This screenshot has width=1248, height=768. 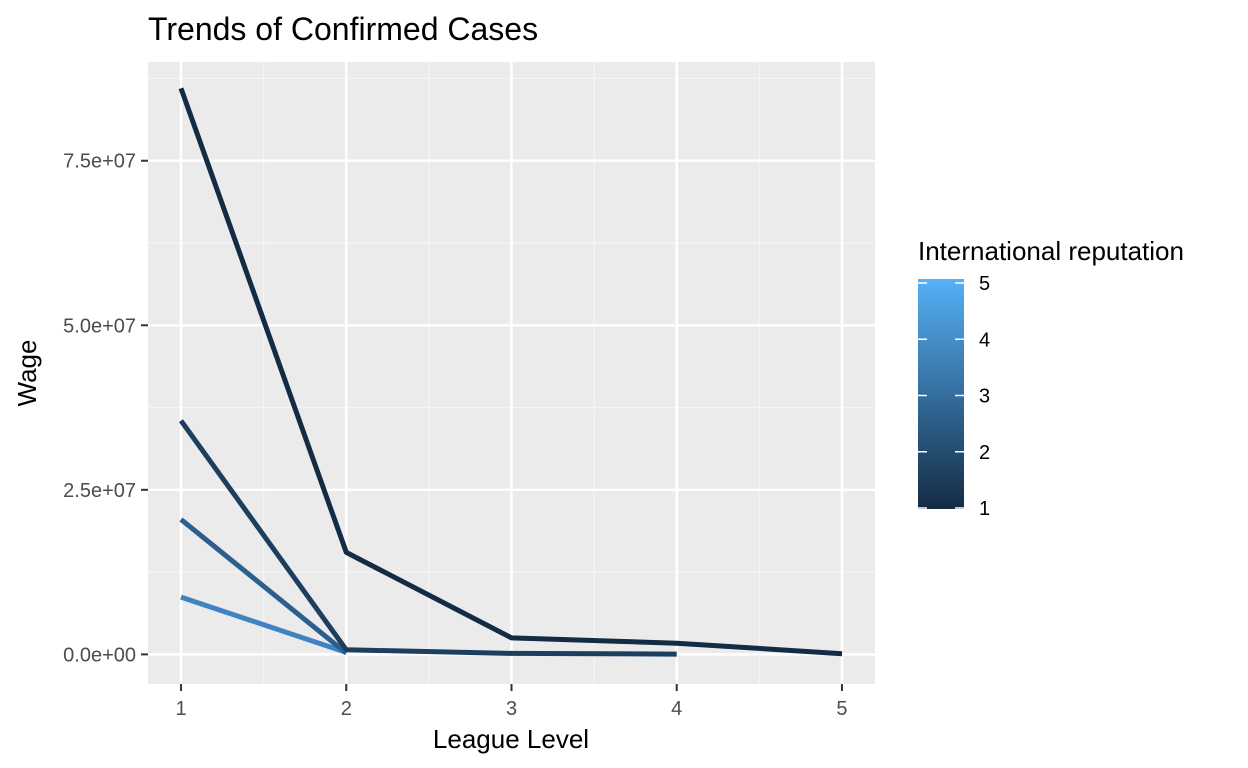 I want to click on y-tick-label: 5.0e+07, so click(x=99, y=326).